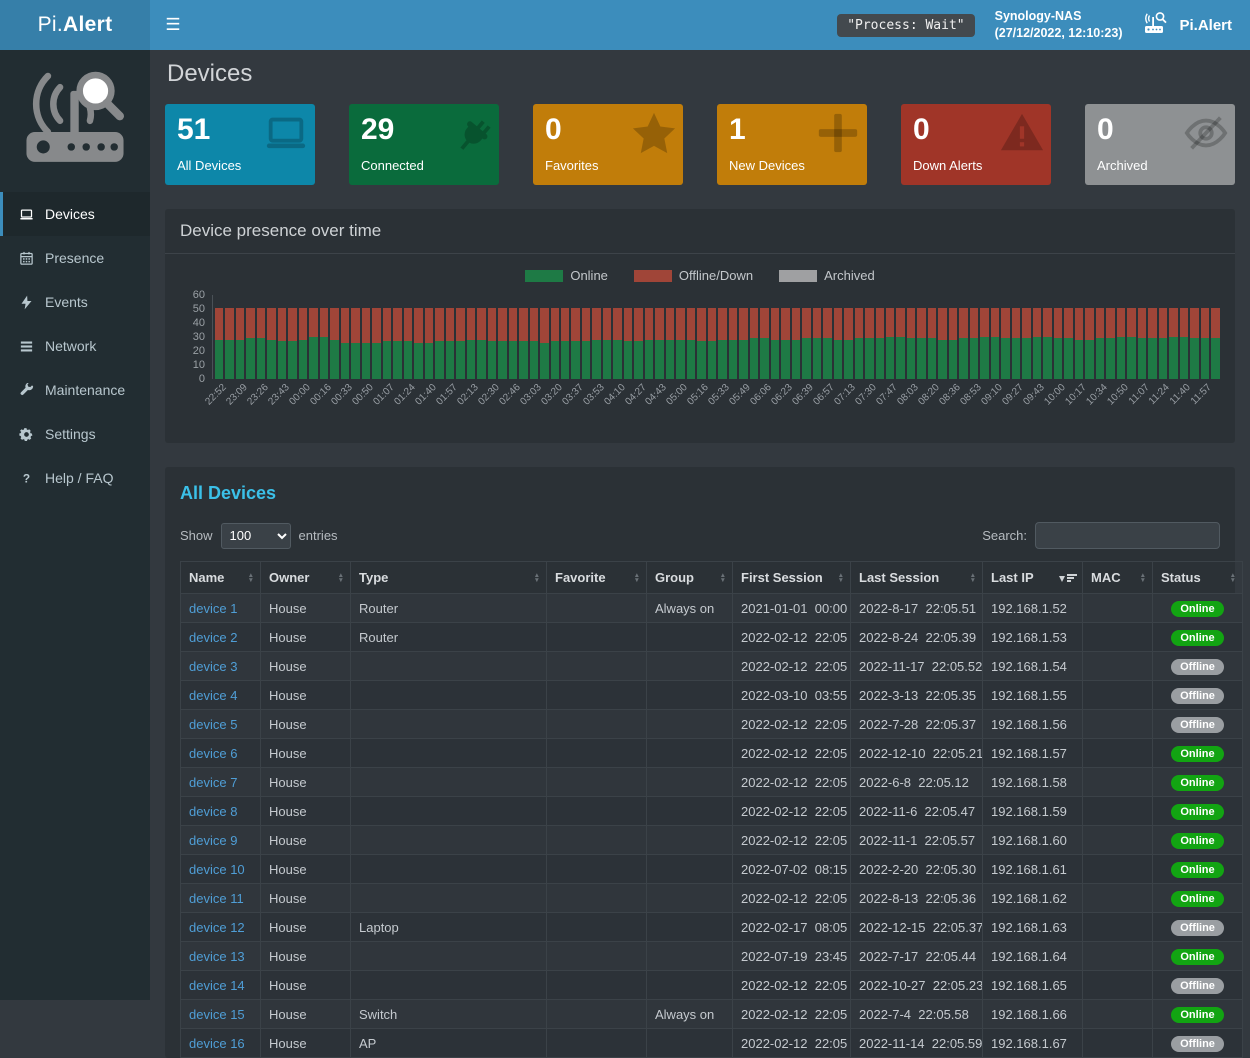  I want to click on sidebar-item-maintenance: Maintenance, so click(75, 390).